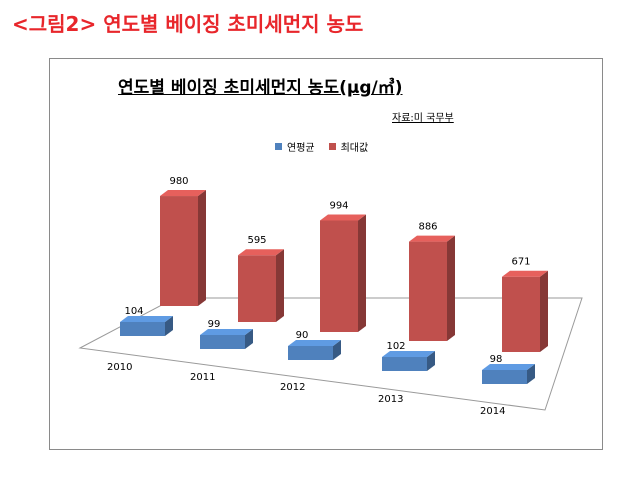 The width and height of the screenshot is (640, 477). I want to click on avg-value-label-2012: 90, so click(302, 335).